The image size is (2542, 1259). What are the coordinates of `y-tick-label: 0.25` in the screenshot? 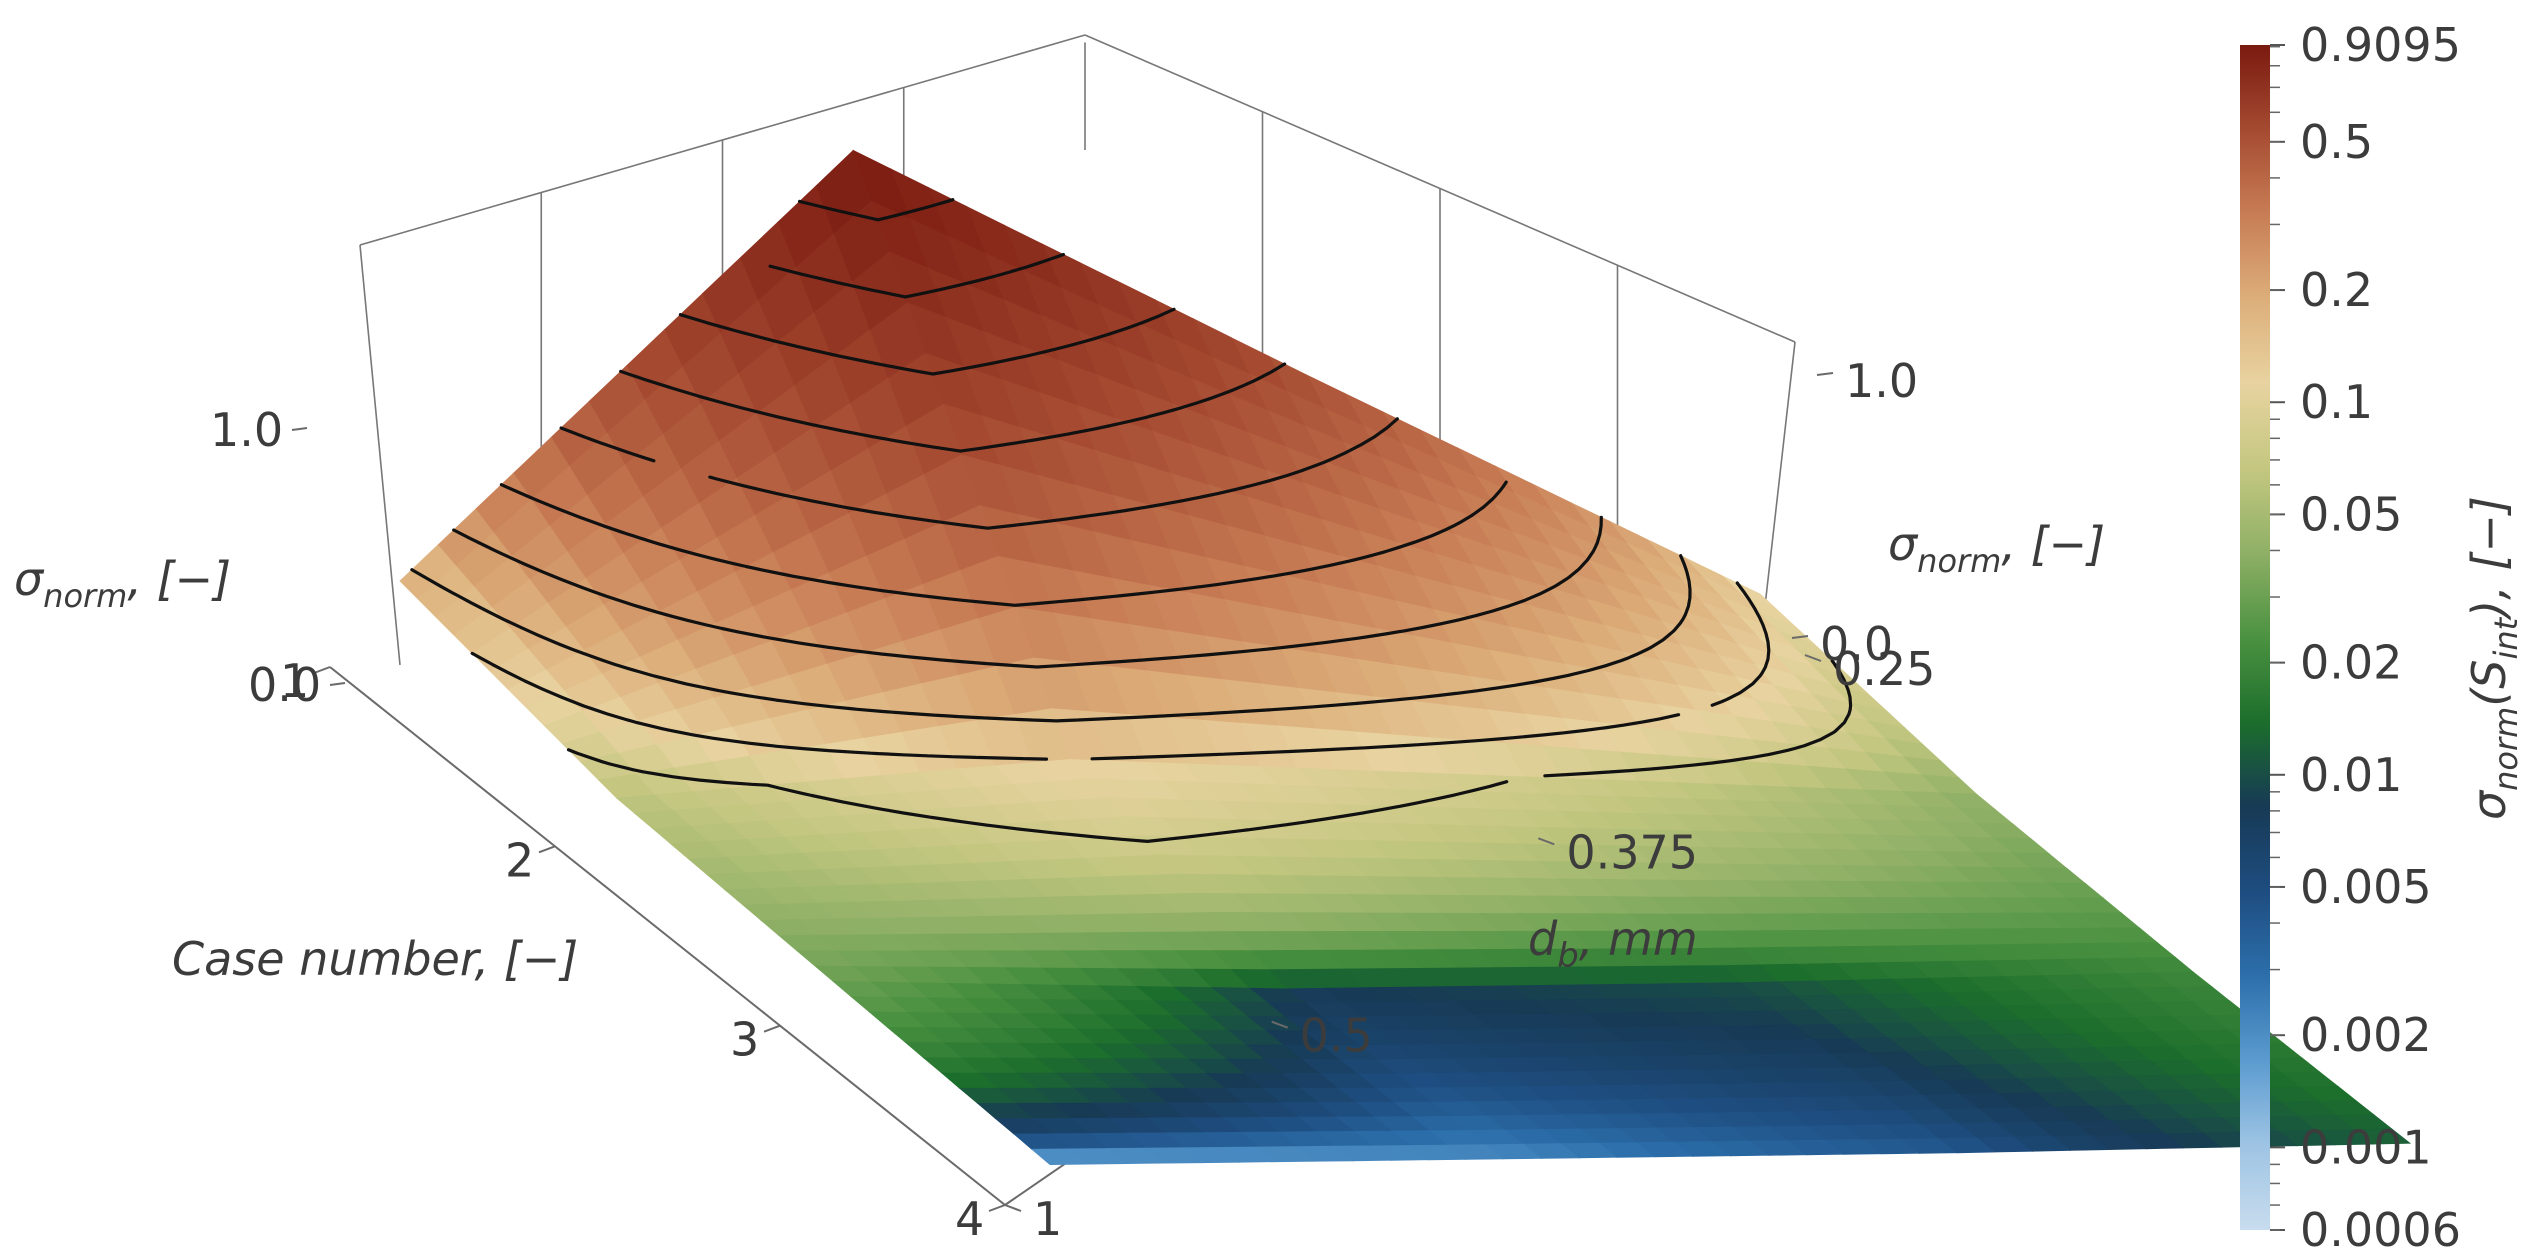 It's located at (1884, 669).